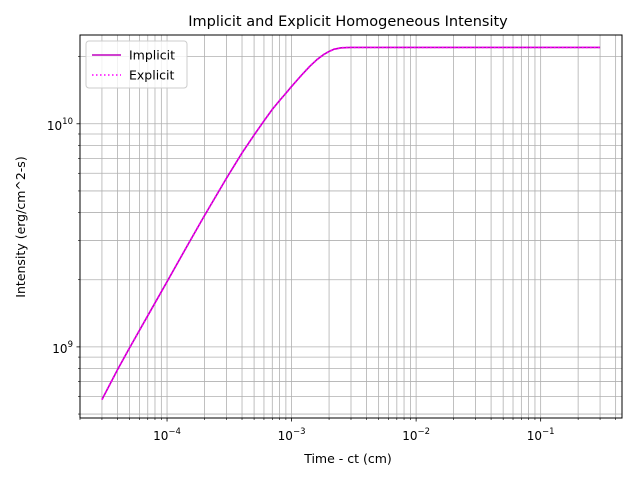 This screenshot has height=480, width=640. Describe the element at coordinates (541, 435) in the screenshot. I see `x-tick-label: 10⁻¹` at that location.